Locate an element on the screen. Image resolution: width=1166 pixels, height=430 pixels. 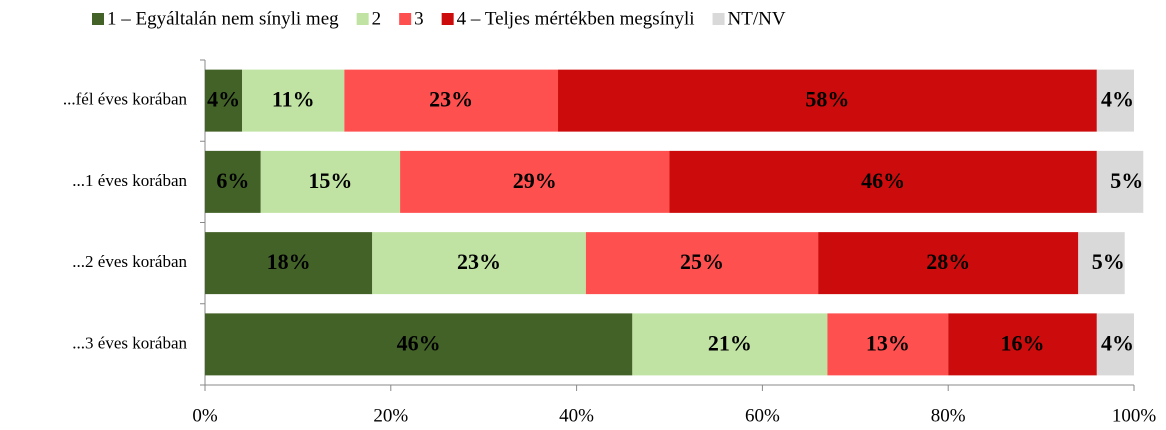
data-label: 58% is located at coordinates (827, 99).